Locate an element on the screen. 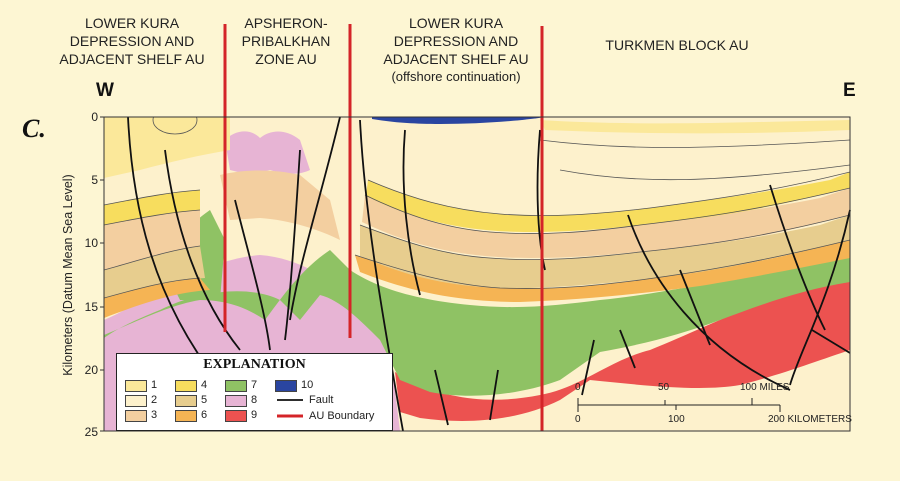 The height and width of the screenshot is (481, 900). legend-title: EXPLANATION is located at coordinates (254, 364).